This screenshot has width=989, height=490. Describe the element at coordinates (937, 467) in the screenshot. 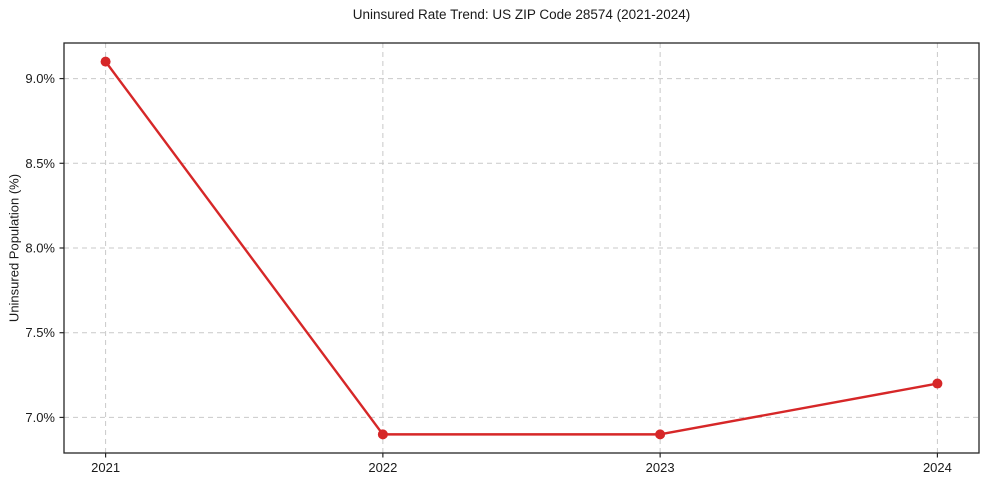

I see `x-tick-label: 2024` at that location.